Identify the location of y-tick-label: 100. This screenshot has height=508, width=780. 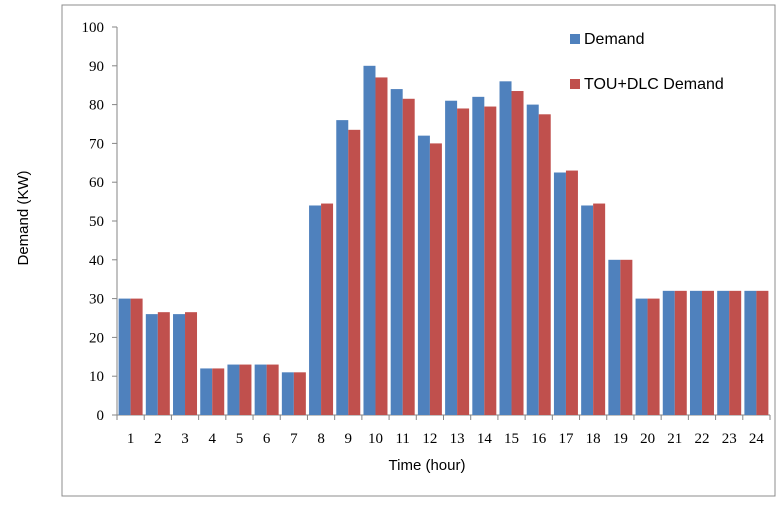
(93, 28).